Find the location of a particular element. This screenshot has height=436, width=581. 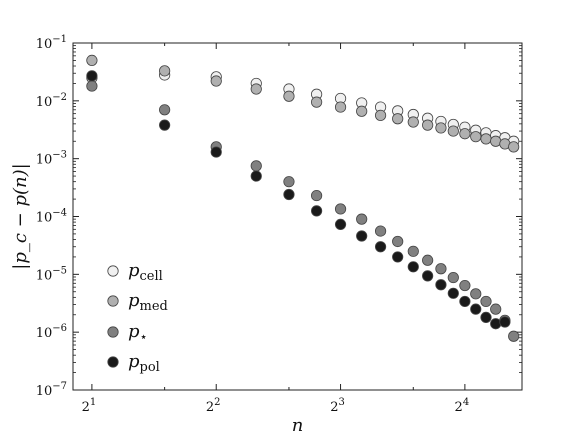

y-tick-label: 10−3 is located at coordinates (51, 159).